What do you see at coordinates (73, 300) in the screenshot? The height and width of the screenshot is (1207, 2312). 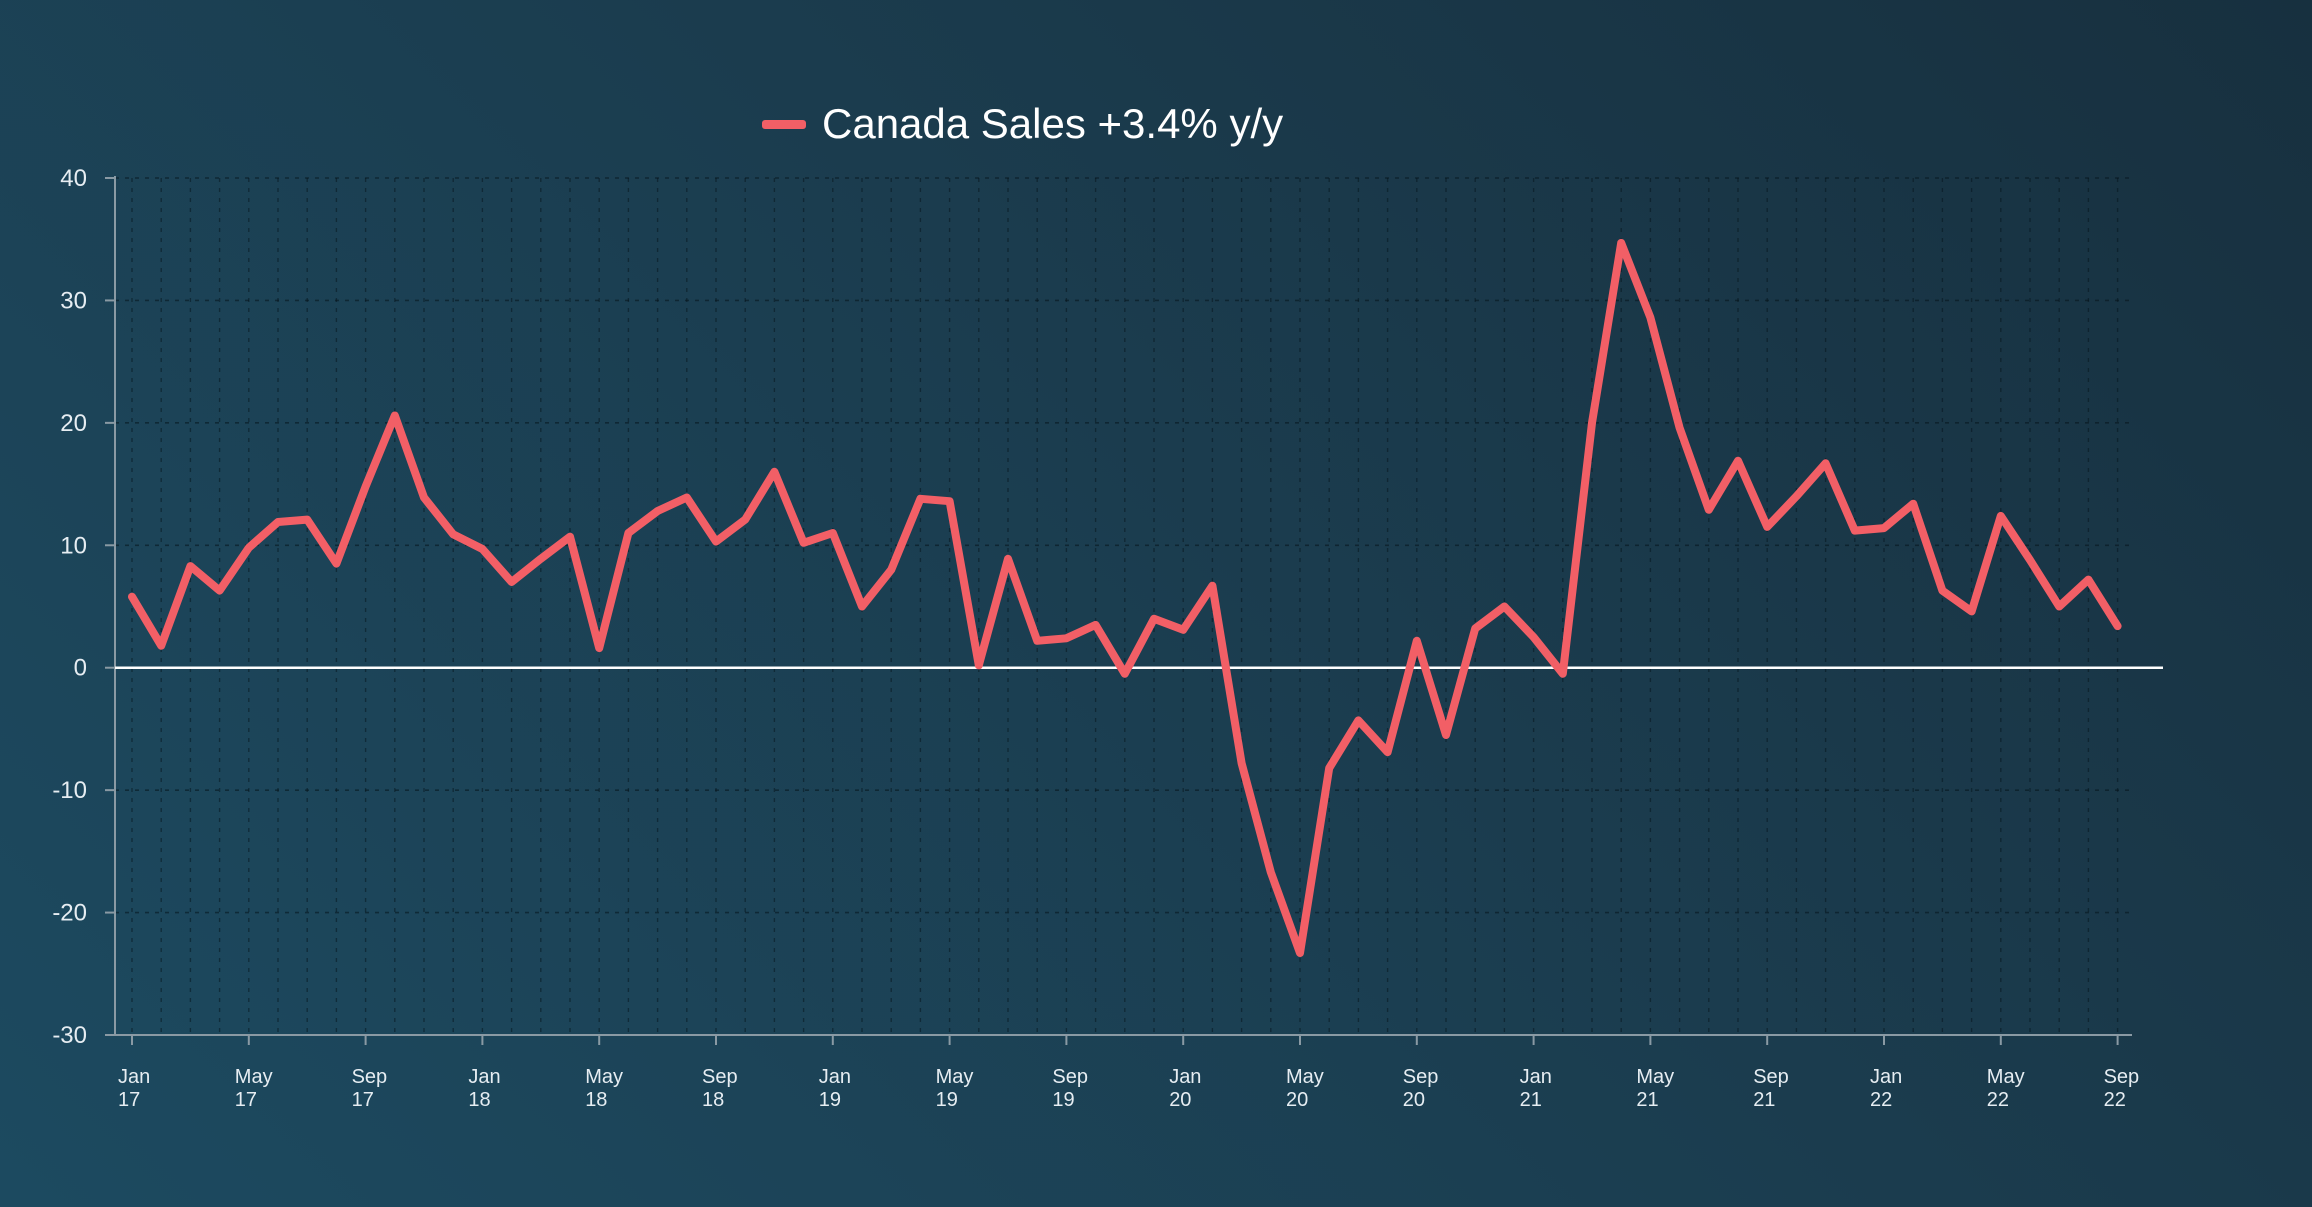 I see `y-tick-label: 30` at bounding box center [73, 300].